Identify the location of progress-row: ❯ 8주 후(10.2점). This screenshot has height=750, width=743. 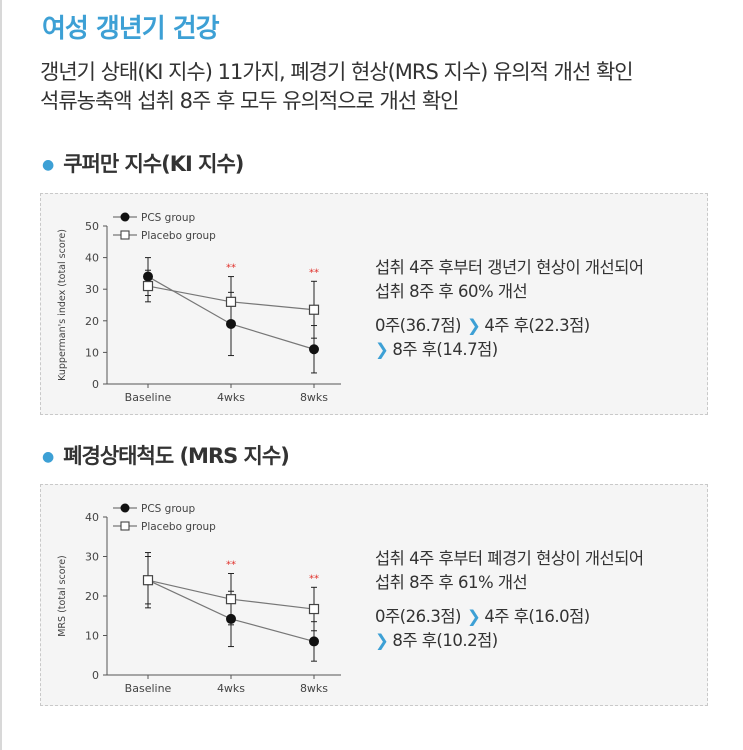
(509, 641).